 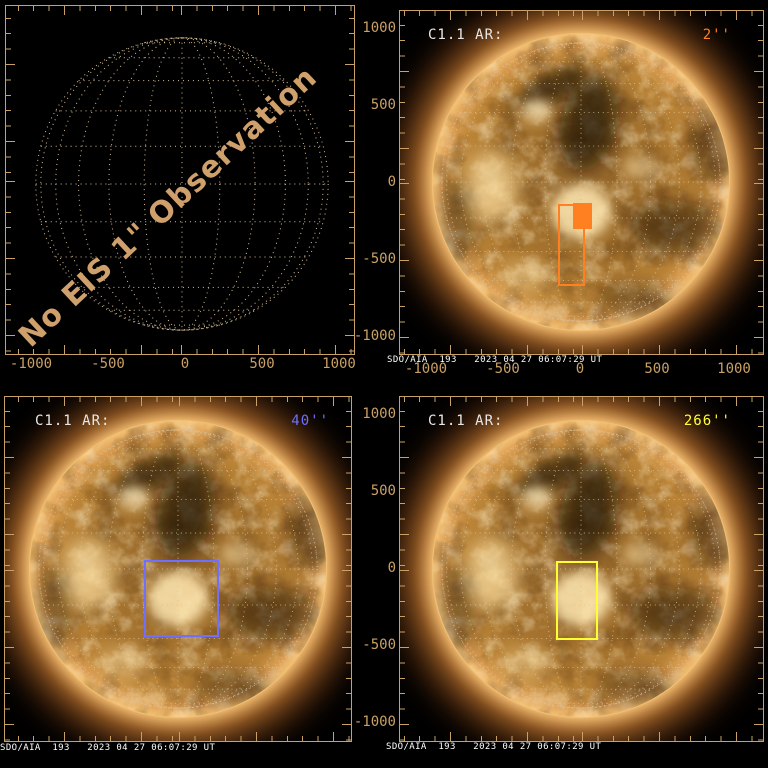 What do you see at coordinates (571, 245) in the screenshot?
I see `roi-rectangle-2arcsec` at bounding box center [571, 245].